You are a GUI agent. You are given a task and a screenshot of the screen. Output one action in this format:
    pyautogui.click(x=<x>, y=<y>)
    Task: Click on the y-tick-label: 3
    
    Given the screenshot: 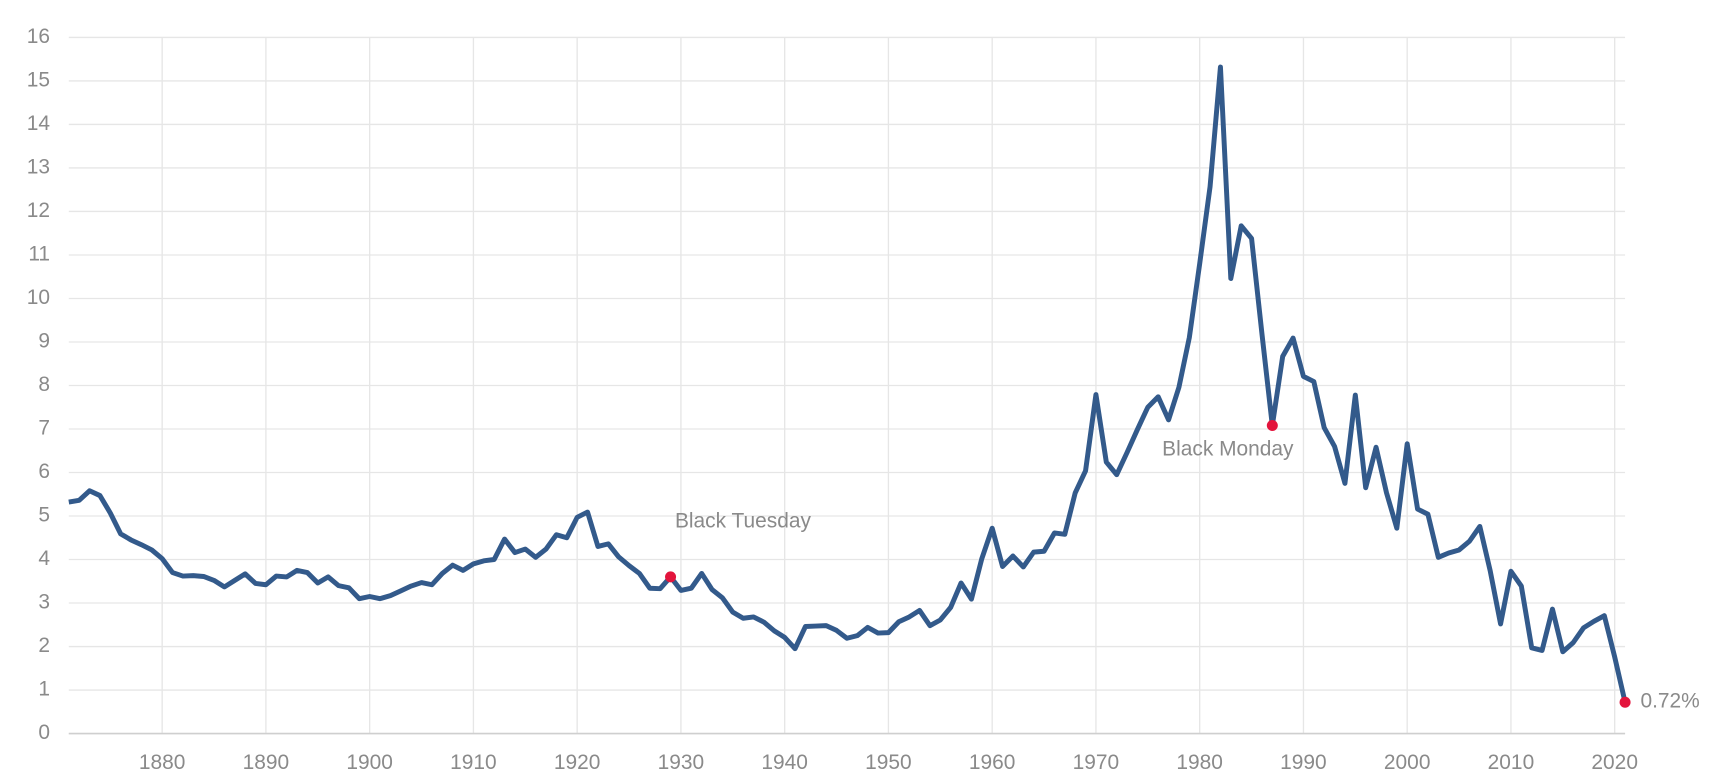 What is the action you would take?
    pyautogui.click(x=44, y=602)
    